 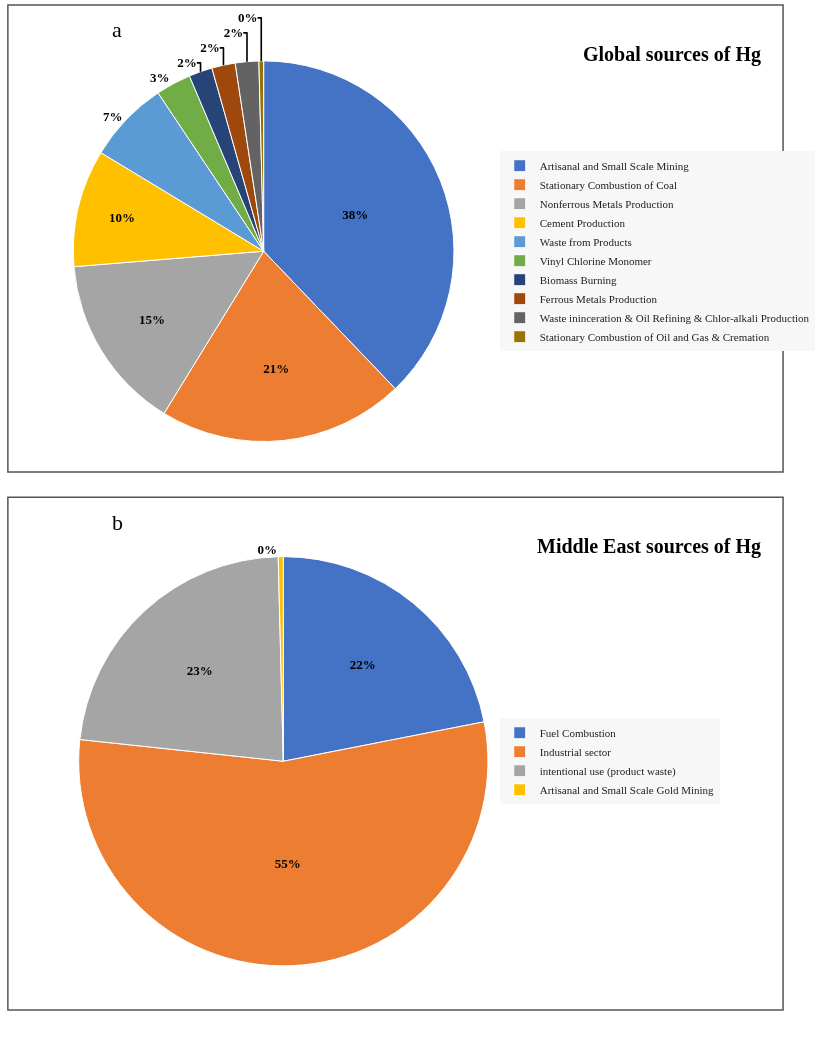 I want to click on legend-label: Fuel Combustion, so click(x=578, y=733).